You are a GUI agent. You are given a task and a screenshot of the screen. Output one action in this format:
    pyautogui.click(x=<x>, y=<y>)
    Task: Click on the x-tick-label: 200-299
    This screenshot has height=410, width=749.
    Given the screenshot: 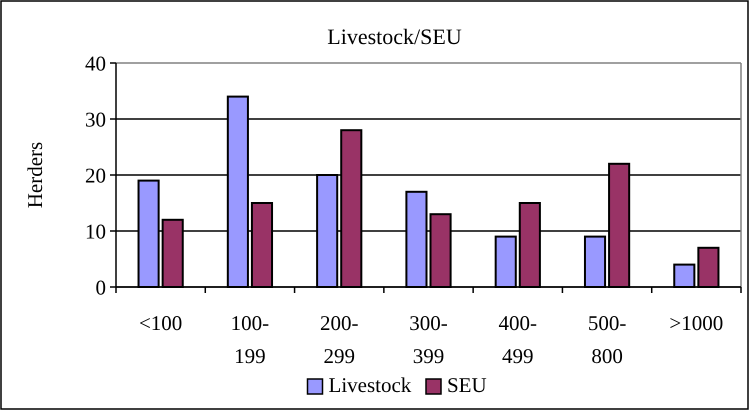 What is the action you would take?
    pyautogui.click(x=339, y=339)
    